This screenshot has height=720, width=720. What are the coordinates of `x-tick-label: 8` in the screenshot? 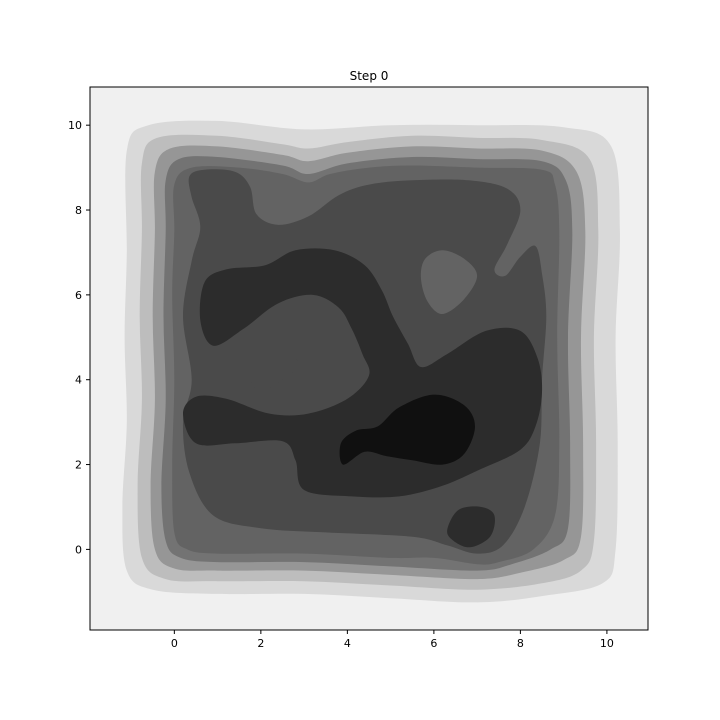 It's located at (520, 643).